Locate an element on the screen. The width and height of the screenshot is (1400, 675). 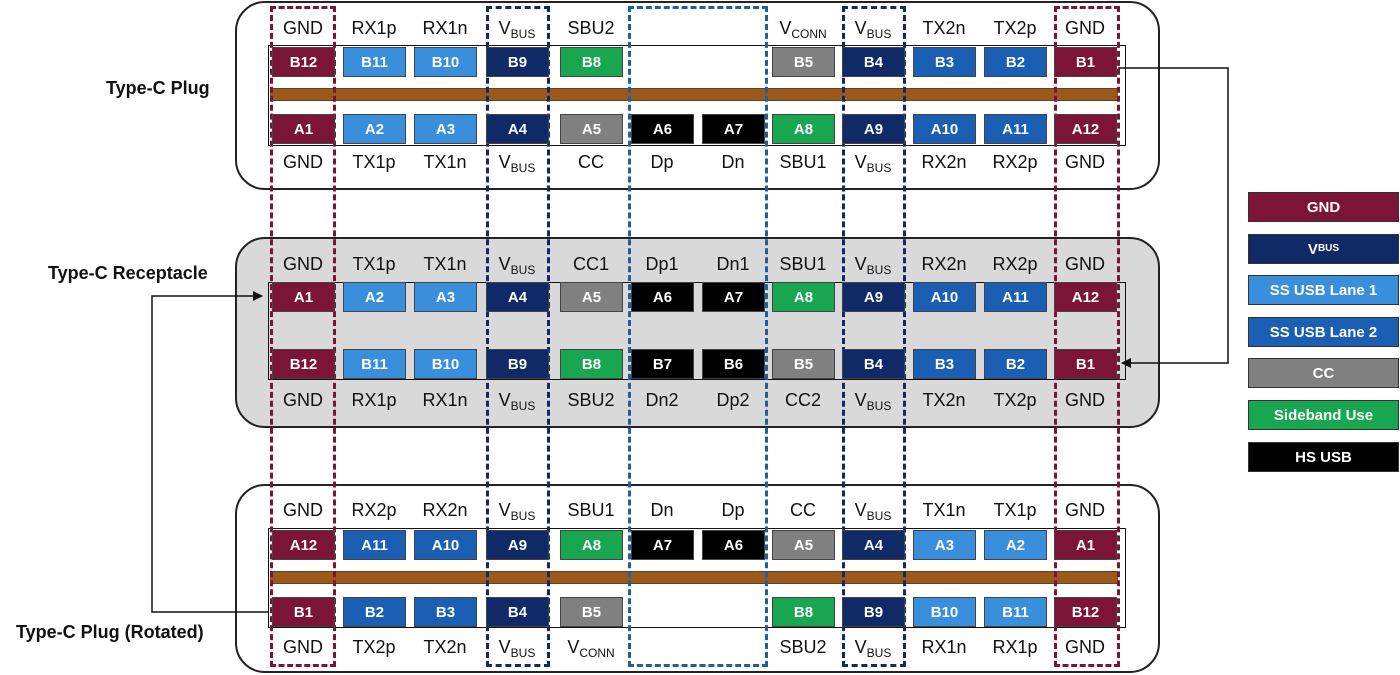
rotated-bottom-signals-label: GND is located at coordinates (1085, 647).